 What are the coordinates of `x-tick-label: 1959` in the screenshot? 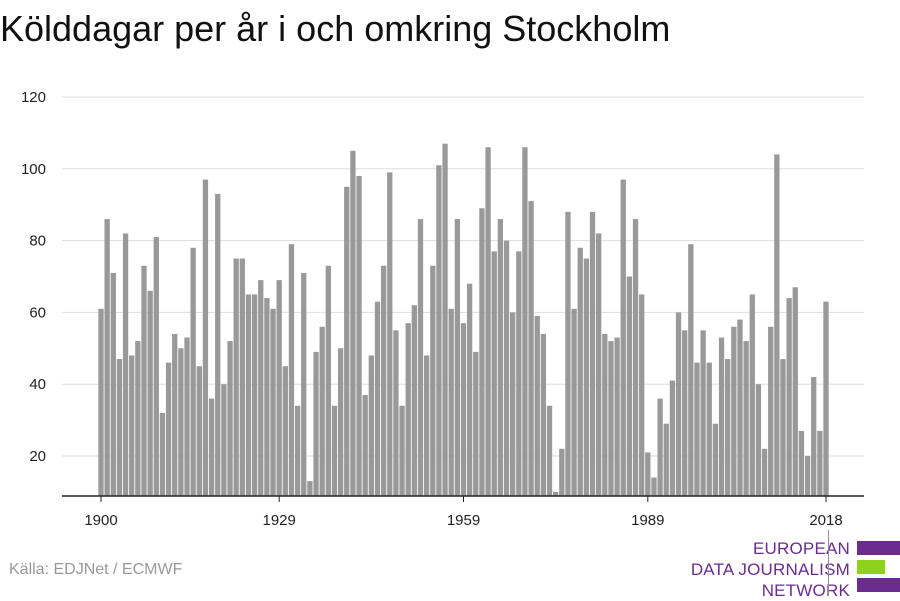 It's located at (463, 520).